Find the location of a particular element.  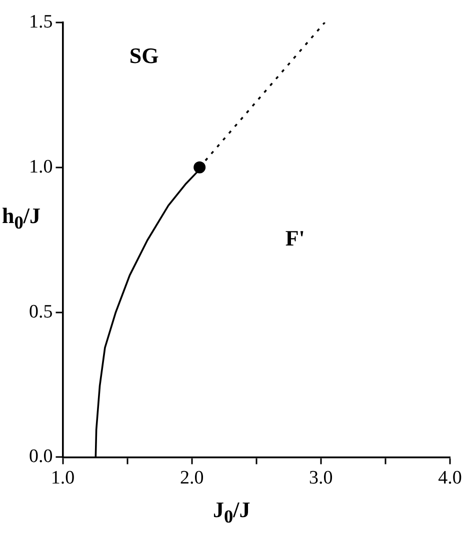

y-tick-label: 0.5 is located at coordinates (41, 311).